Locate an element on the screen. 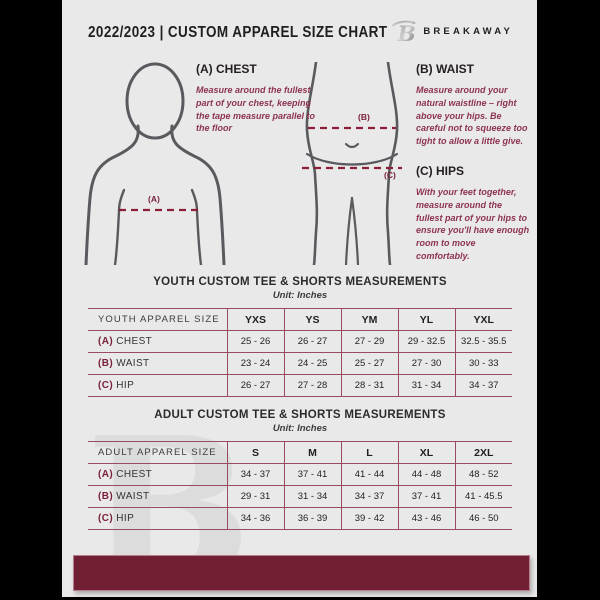  hips-instructions-heading: (C) HIPS is located at coordinates (440, 171).